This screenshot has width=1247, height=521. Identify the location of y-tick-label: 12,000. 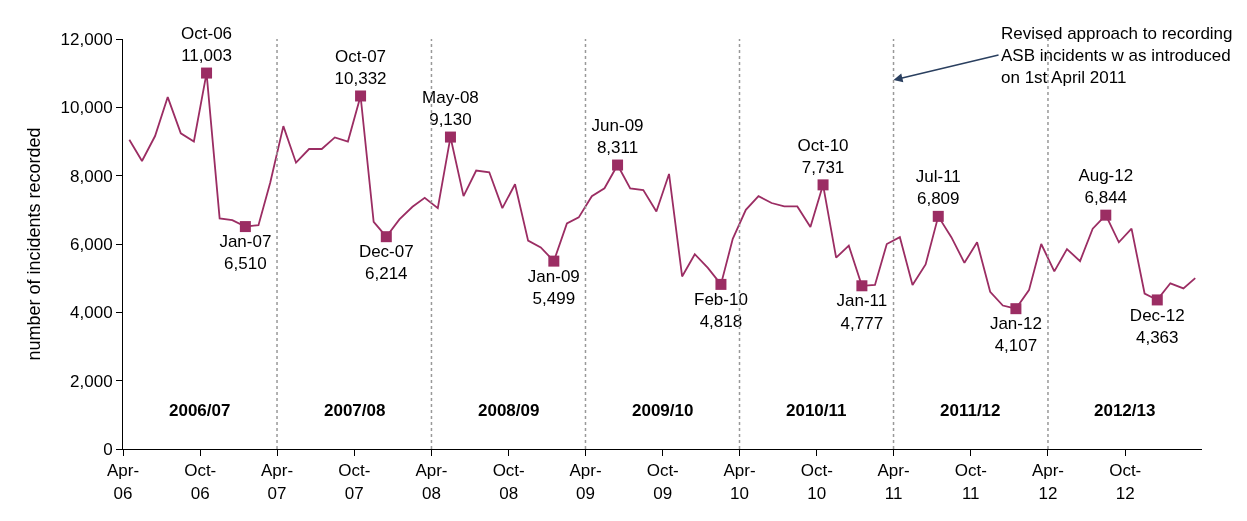
(86, 39).